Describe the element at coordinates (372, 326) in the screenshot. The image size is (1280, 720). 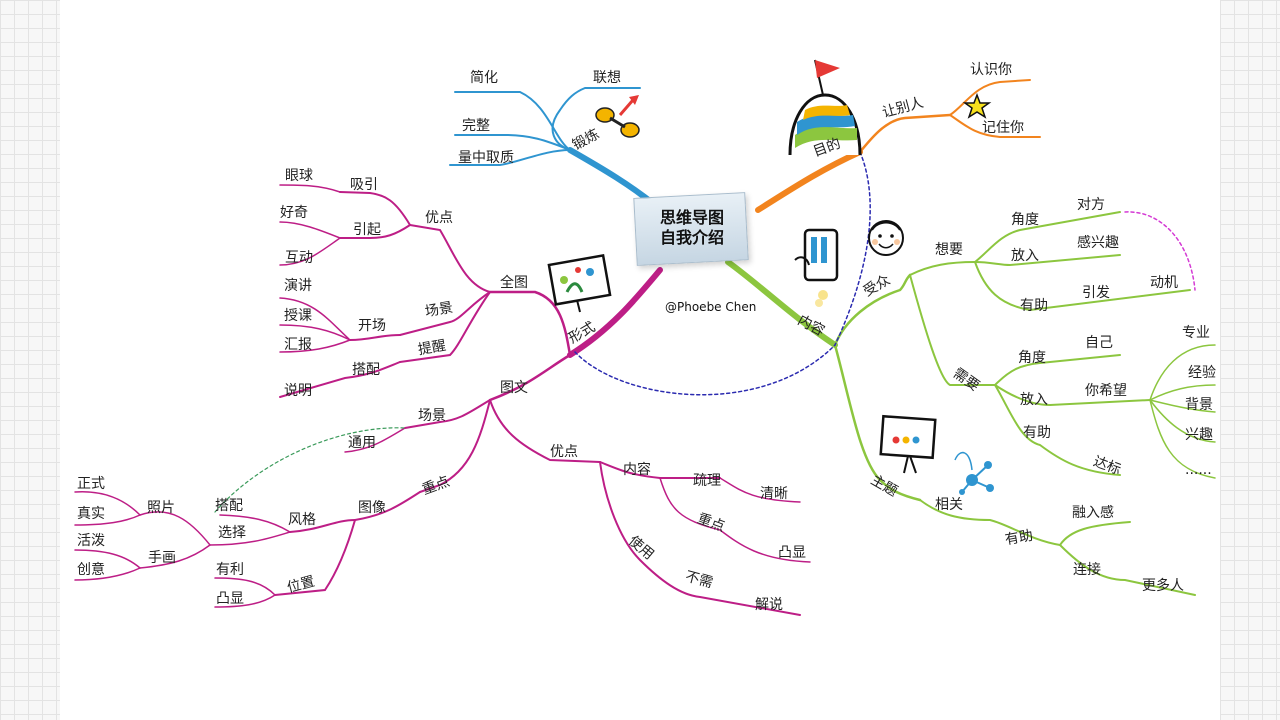
I see `node-kaichang: 开场` at that location.